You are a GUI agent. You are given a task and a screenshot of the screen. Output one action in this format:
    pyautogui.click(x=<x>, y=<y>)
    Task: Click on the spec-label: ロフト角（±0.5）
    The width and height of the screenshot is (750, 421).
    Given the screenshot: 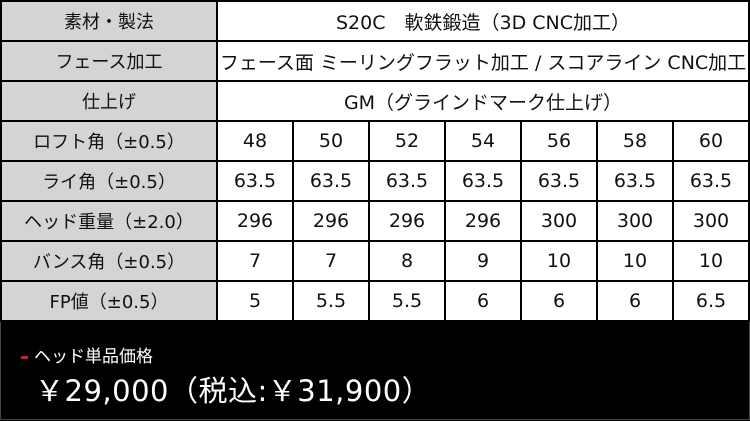 What is the action you would take?
    pyautogui.click(x=109, y=141)
    